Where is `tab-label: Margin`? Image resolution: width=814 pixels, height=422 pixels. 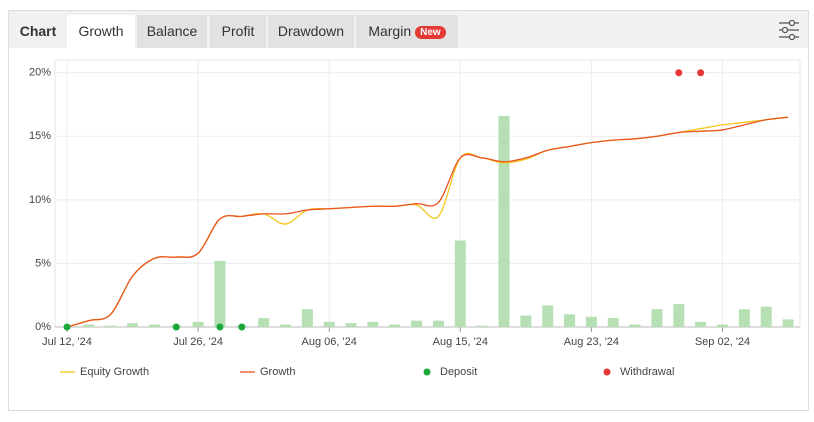
tab-label: Margin is located at coordinates (390, 31).